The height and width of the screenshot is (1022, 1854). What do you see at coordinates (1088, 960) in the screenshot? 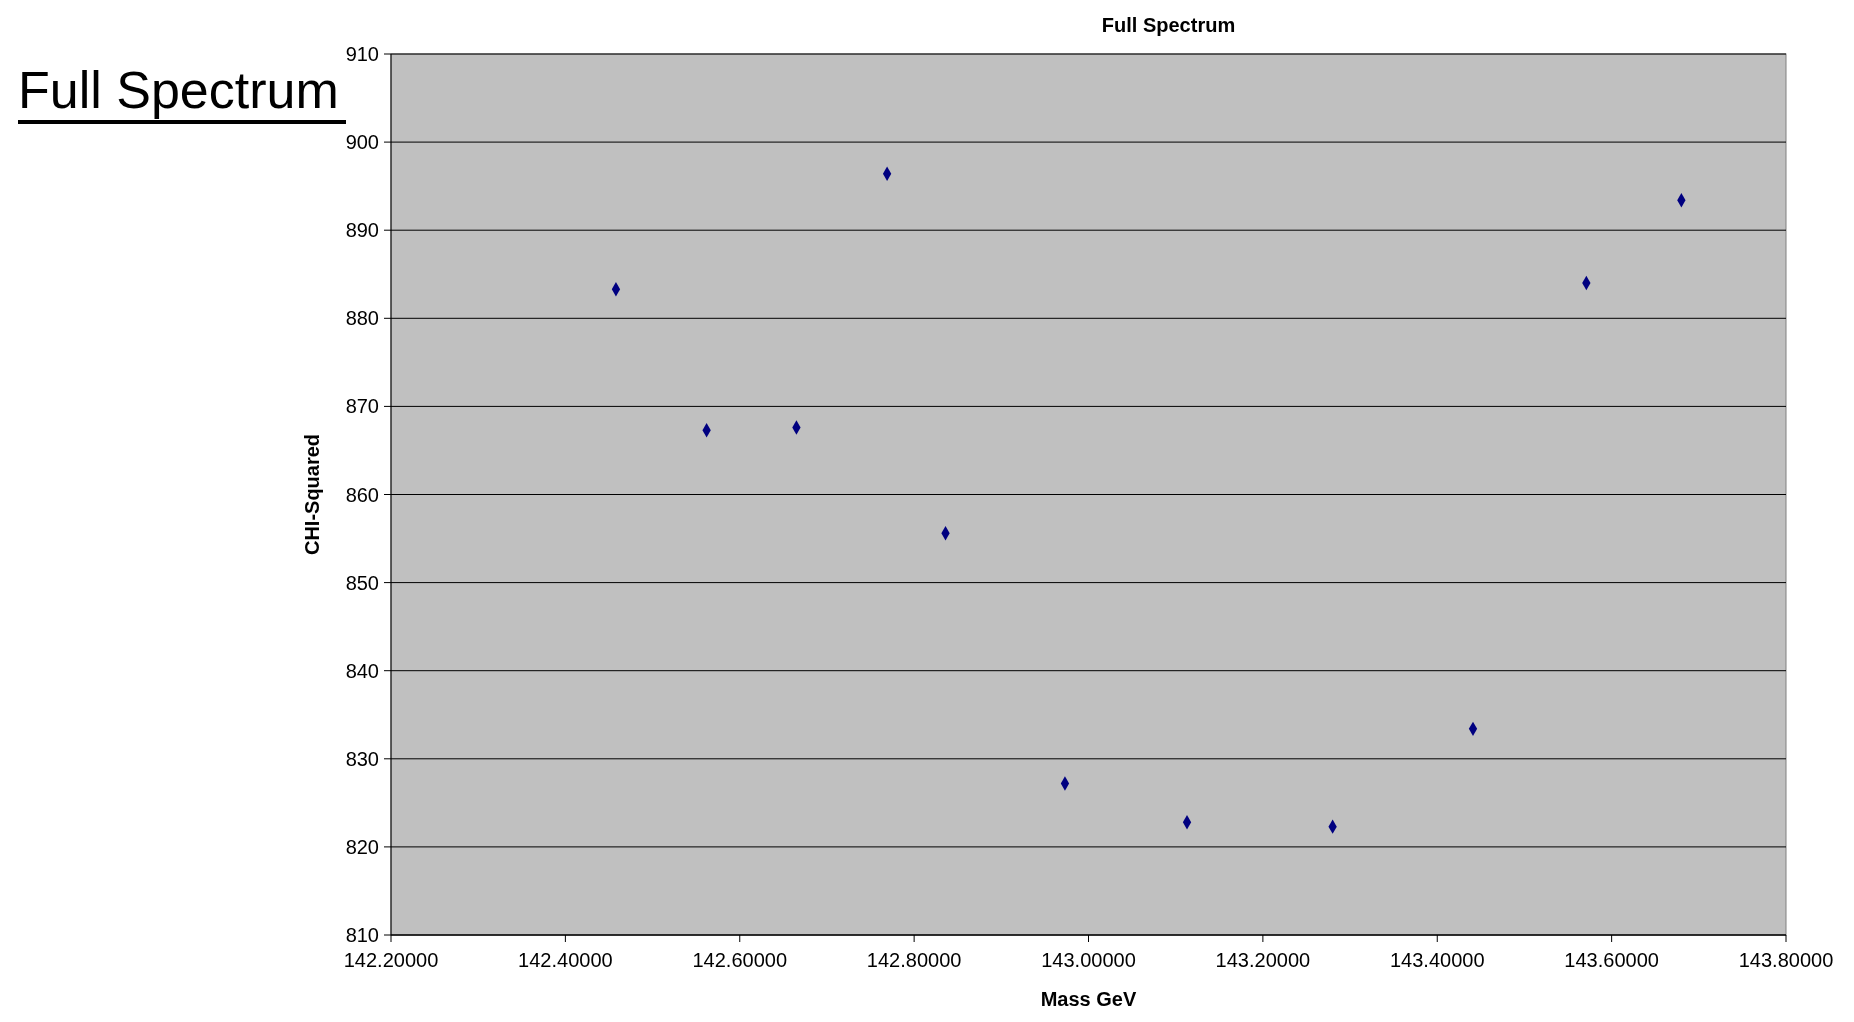
I see `x-tick-label: 143.00000` at bounding box center [1088, 960].